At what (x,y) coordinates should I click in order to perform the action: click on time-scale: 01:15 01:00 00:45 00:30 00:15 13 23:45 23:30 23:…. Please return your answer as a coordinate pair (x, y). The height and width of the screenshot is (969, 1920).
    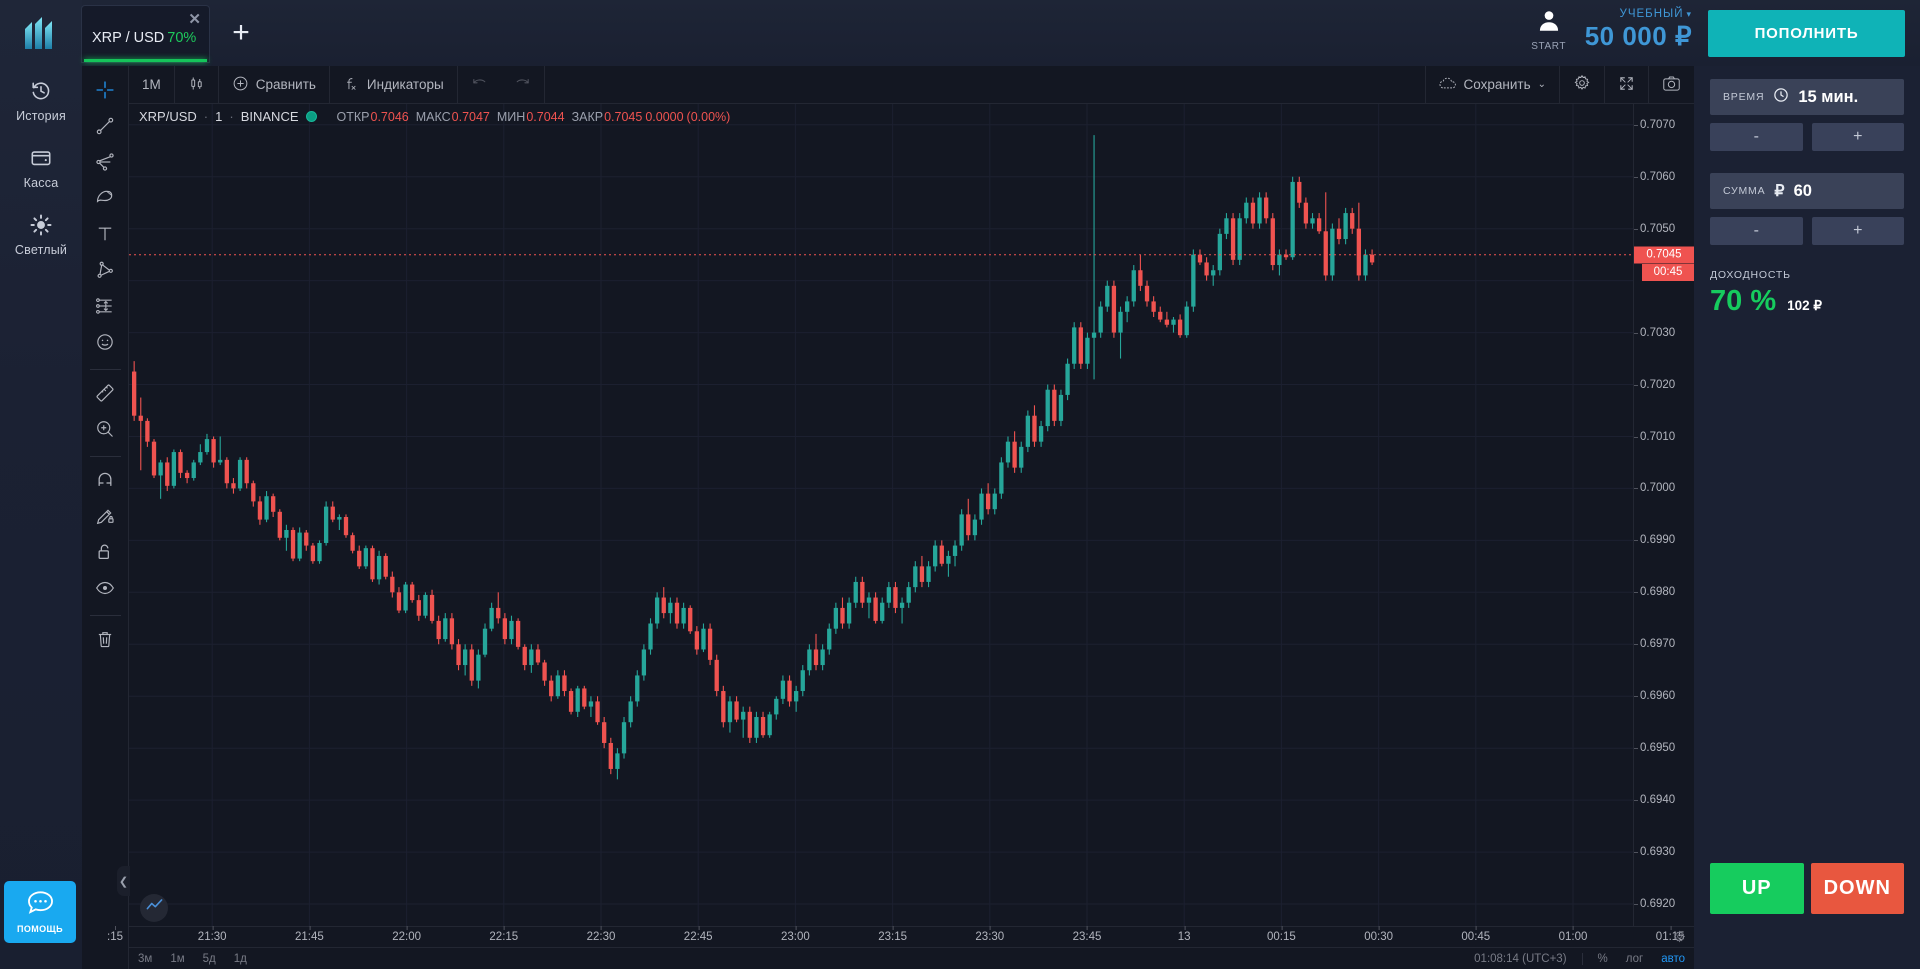
    Looking at the image, I should click on (900, 937).